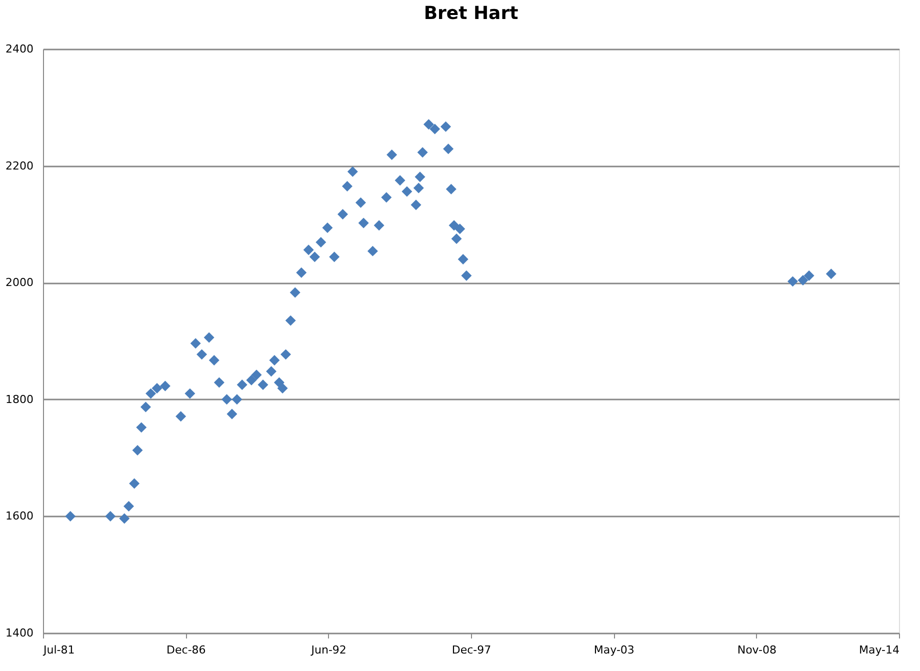  Describe the element at coordinates (58, 650) in the screenshot. I see `x-tick-label: Jul-81` at that location.